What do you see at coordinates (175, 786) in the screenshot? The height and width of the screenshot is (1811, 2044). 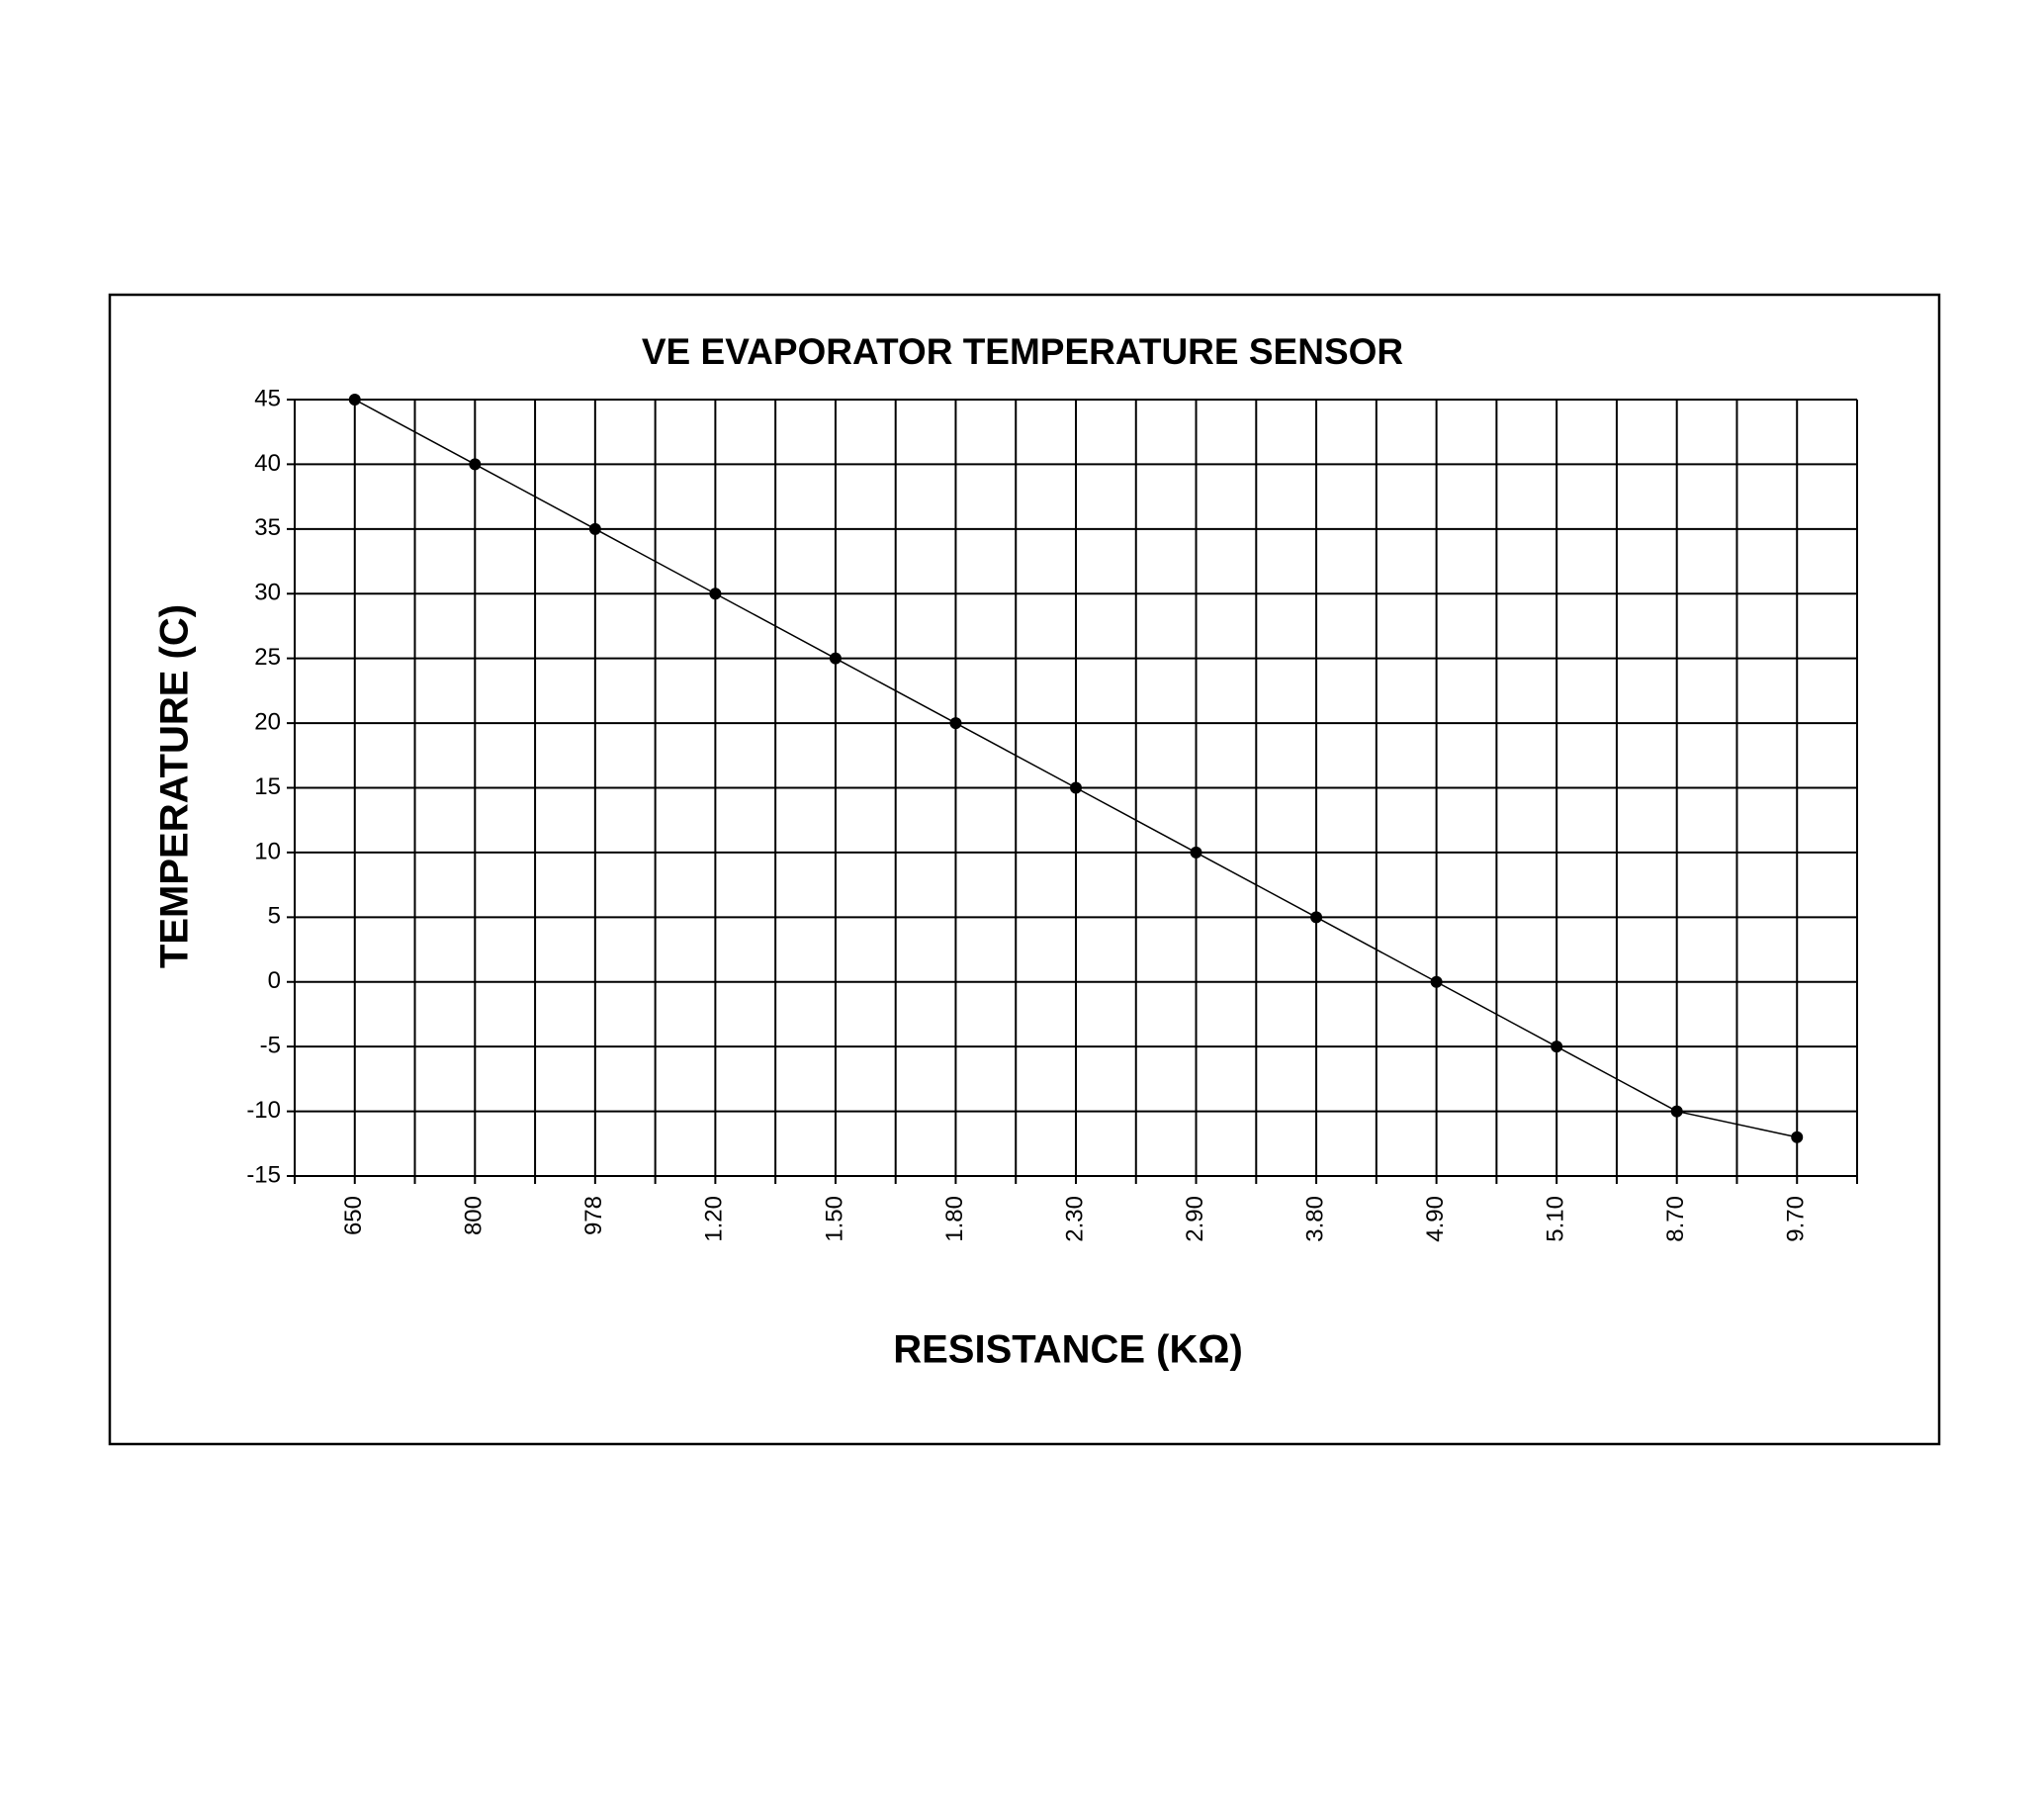 I see `y-axis-title: TEMPERATURE (C)` at bounding box center [175, 786].